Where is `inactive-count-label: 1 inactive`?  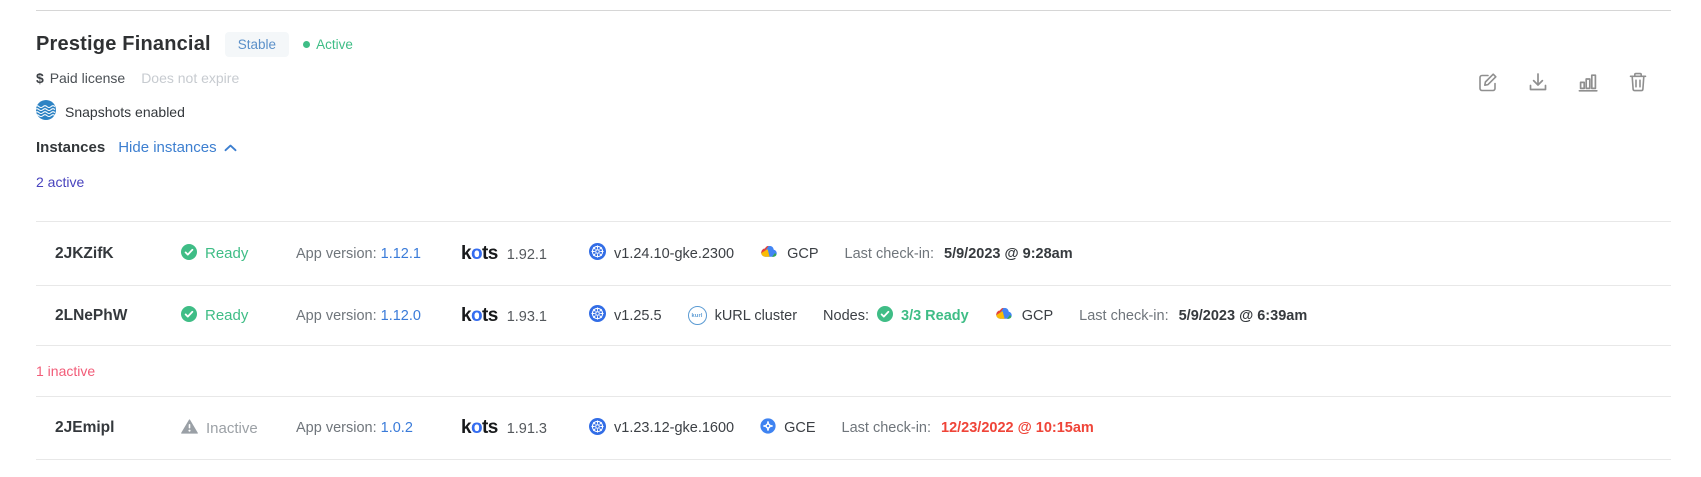 inactive-count-label: 1 inactive is located at coordinates (853, 370).